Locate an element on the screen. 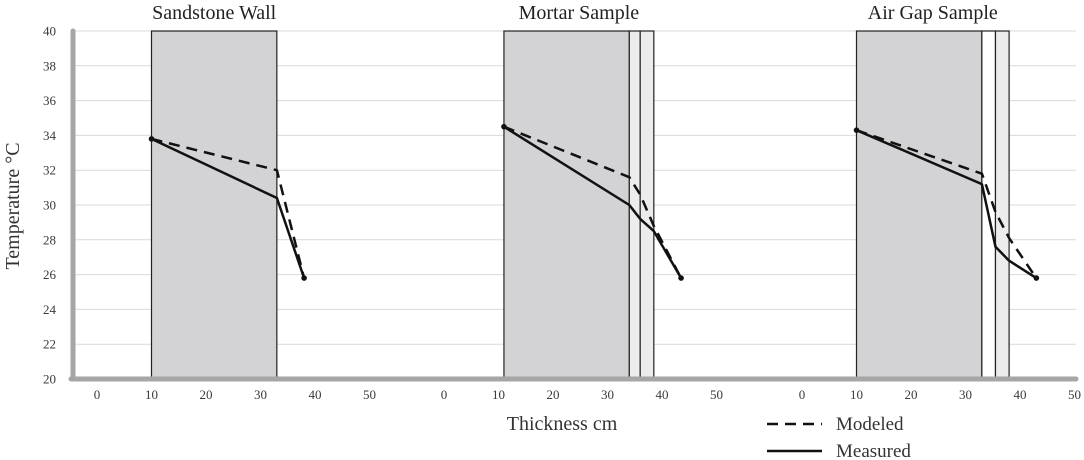  y-tick-label: 34 is located at coordinates (50, 135).